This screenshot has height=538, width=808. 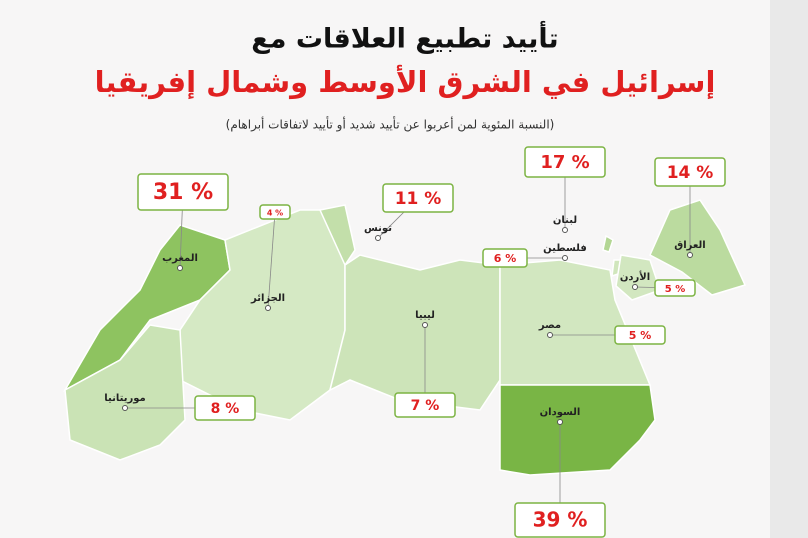 I want to click on leader-line, so click(x=271, y=260).